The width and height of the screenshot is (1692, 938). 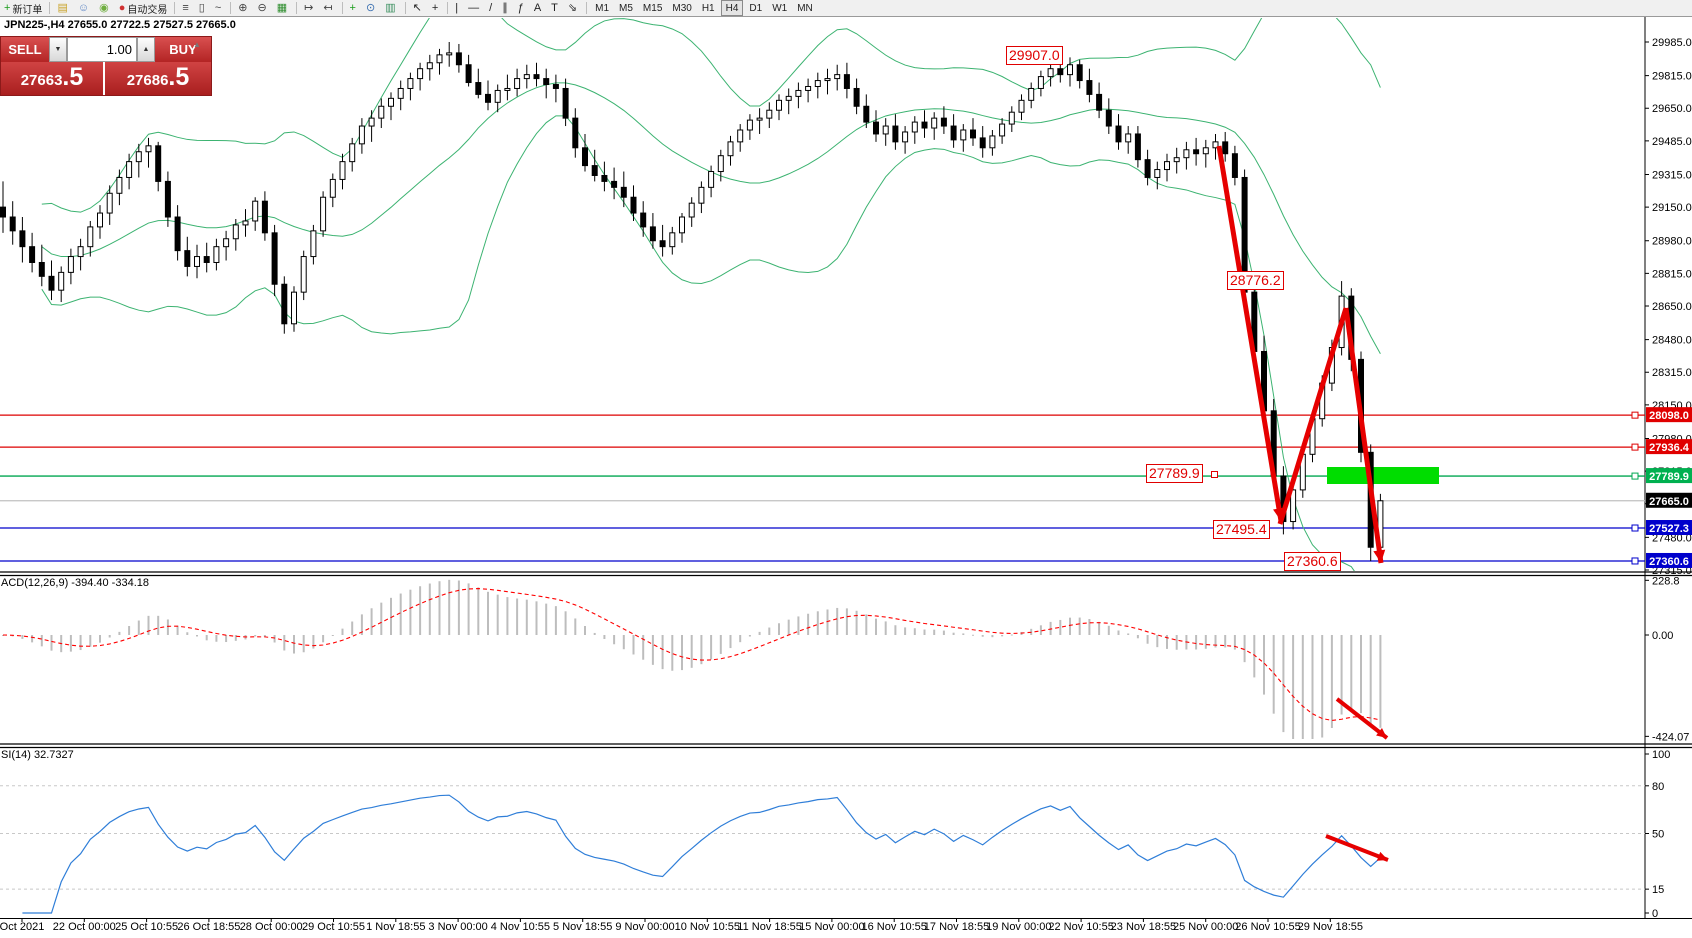 I want to click on sell-price-main: 27663, so click(x=41, y=80).